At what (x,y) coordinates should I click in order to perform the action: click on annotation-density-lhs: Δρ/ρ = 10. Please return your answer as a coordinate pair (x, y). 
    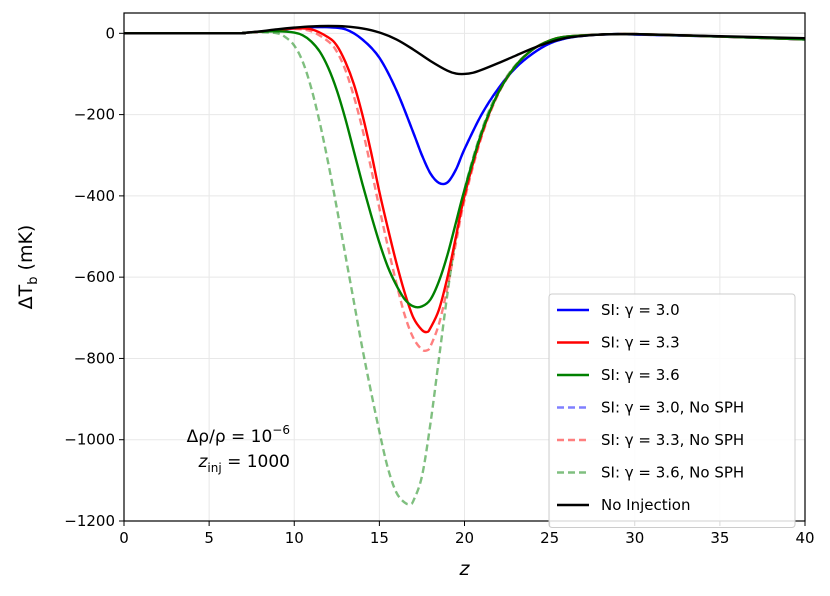
    Looking at the image, I should click on (230, 437).